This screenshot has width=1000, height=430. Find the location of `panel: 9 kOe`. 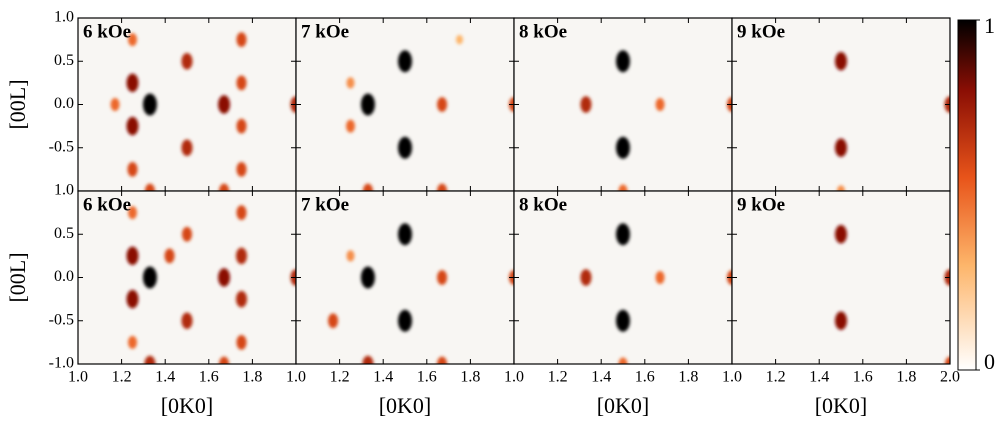

panel: 9 kOe is located at coordinates (841, 104).